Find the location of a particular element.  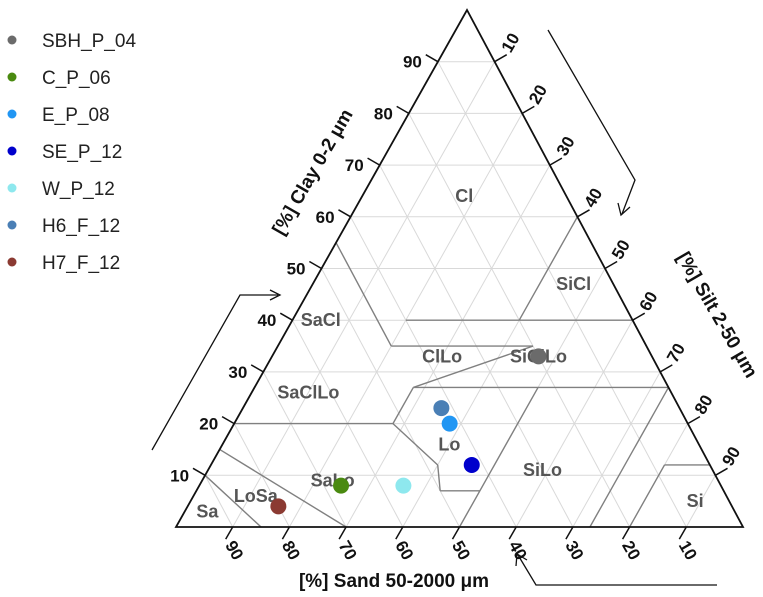

axis-title-sand: [%] Sand 50-2000 μm is located at coordinates (394, 581).